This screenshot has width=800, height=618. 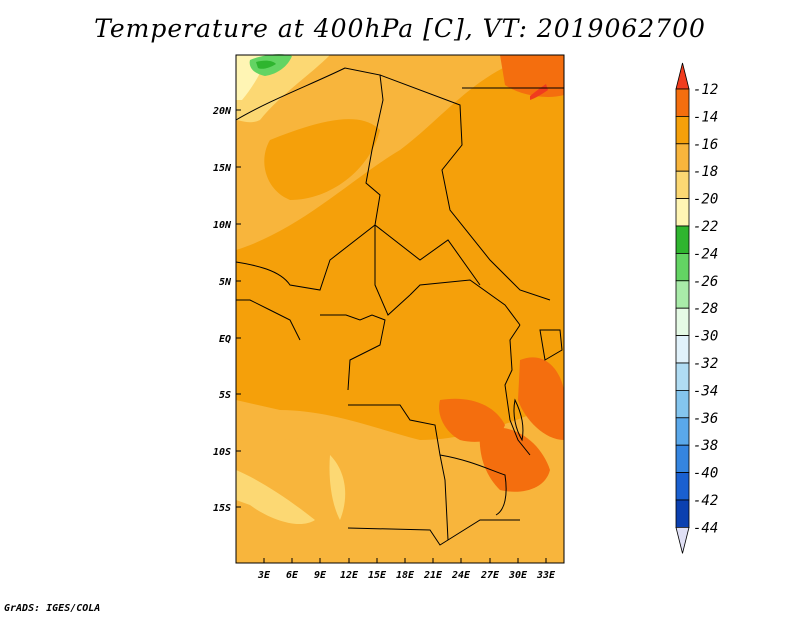 What do you see at coordinates (225, 282) in the screenshot?
I see `lat-label: 5N` at bounding box center [225, 282].